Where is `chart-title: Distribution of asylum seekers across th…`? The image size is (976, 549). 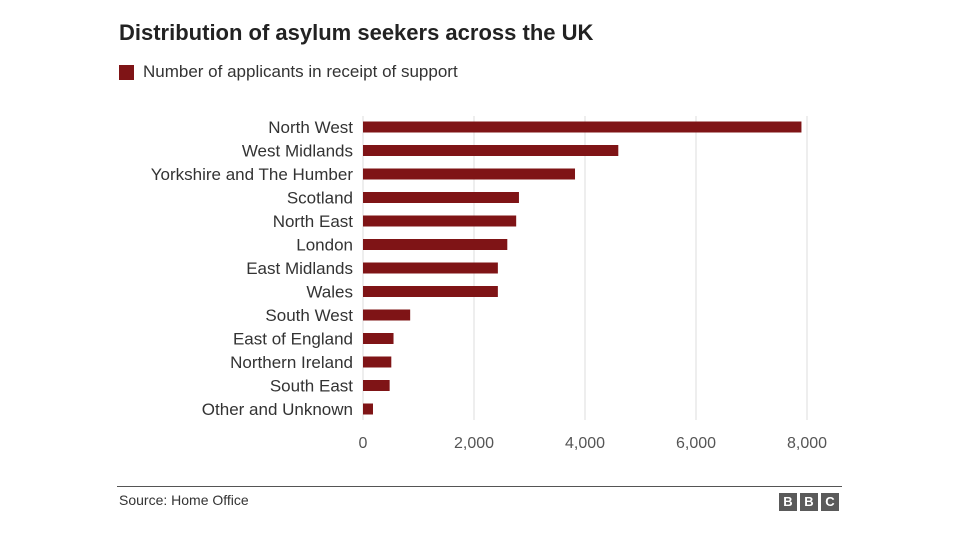 chart-title: Distribution of asylum seekers across th… is located at coordinates (356, 32).